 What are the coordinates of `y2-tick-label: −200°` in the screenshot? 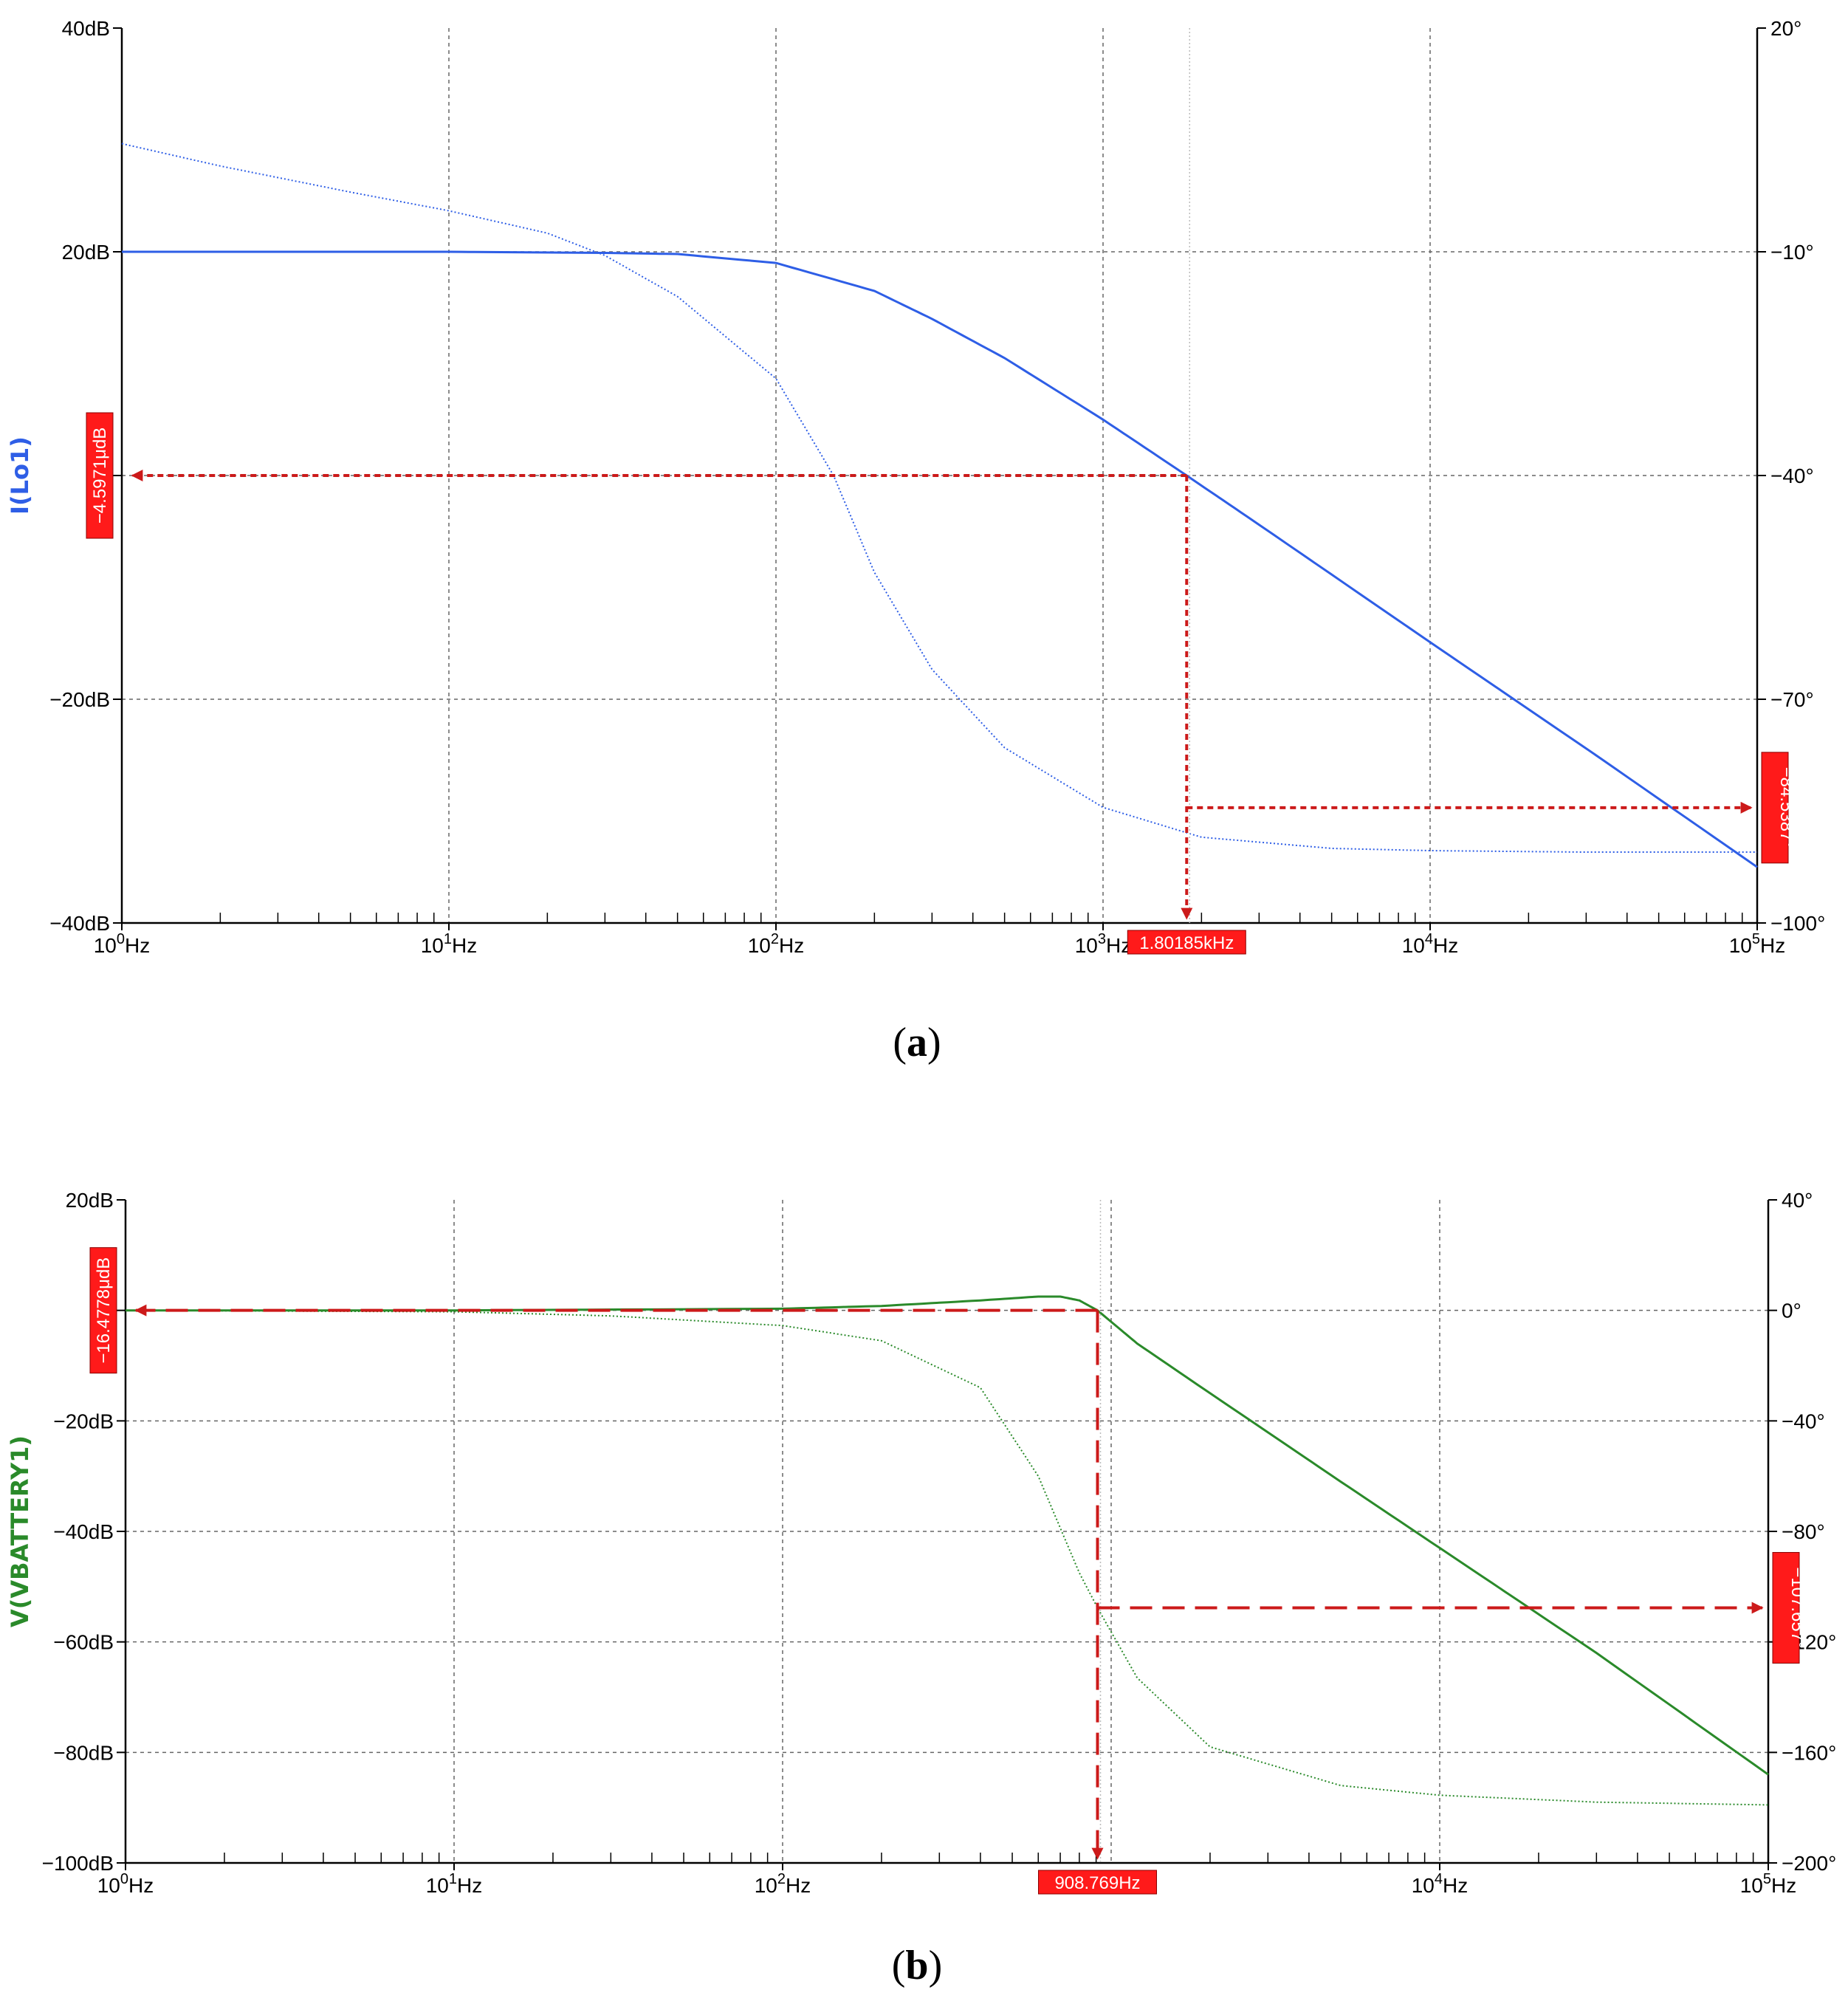 It's located at (1809, 1863).